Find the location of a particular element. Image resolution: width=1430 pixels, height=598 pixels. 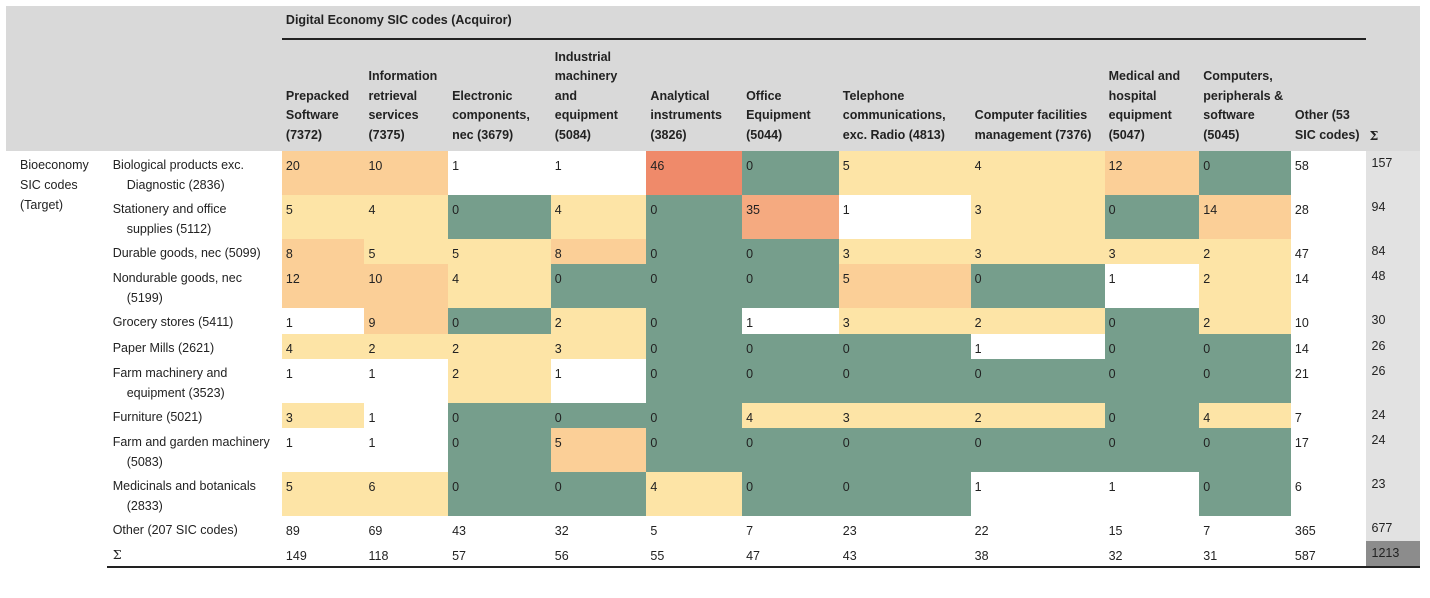

row-label: Other (207 SIC codes) is located at coordinates (194, 528).